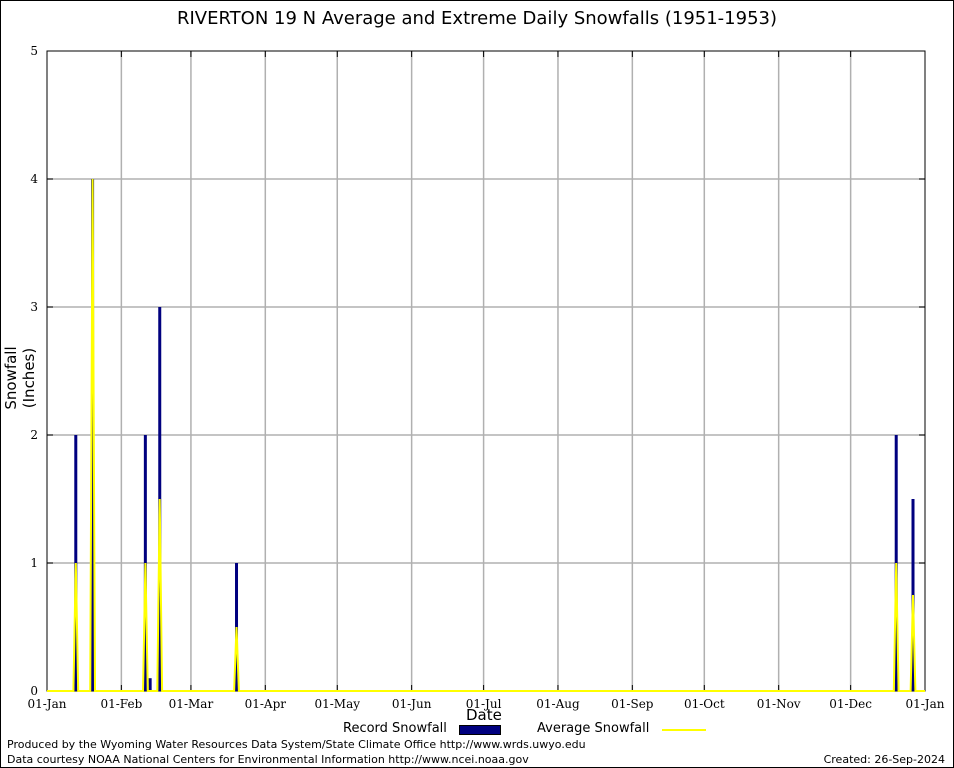 The image size is (954, 768). What do you see at coordinates (395, 728) in the screenshot?
I see `legend-record-label: Record Snowfall` at bounding box center [395, 728].